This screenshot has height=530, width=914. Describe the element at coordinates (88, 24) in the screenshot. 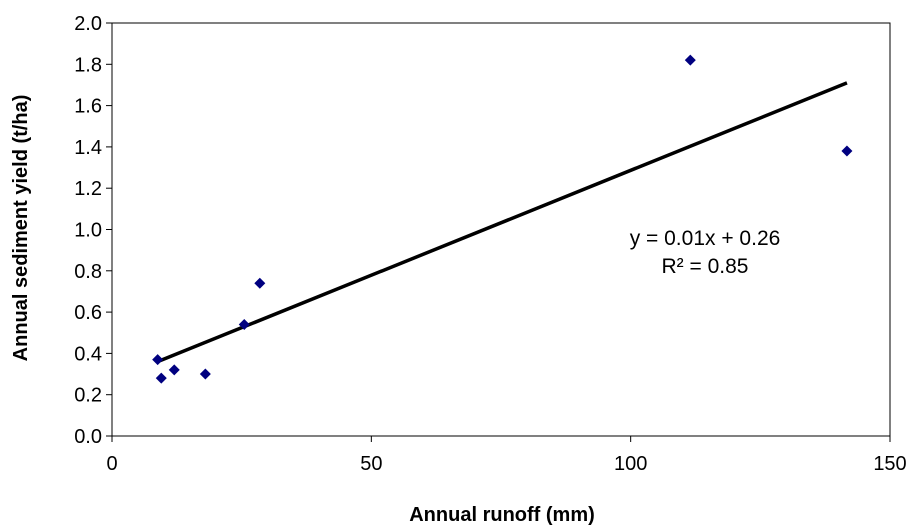

I see `y-tick-label: 2.0` at that location.